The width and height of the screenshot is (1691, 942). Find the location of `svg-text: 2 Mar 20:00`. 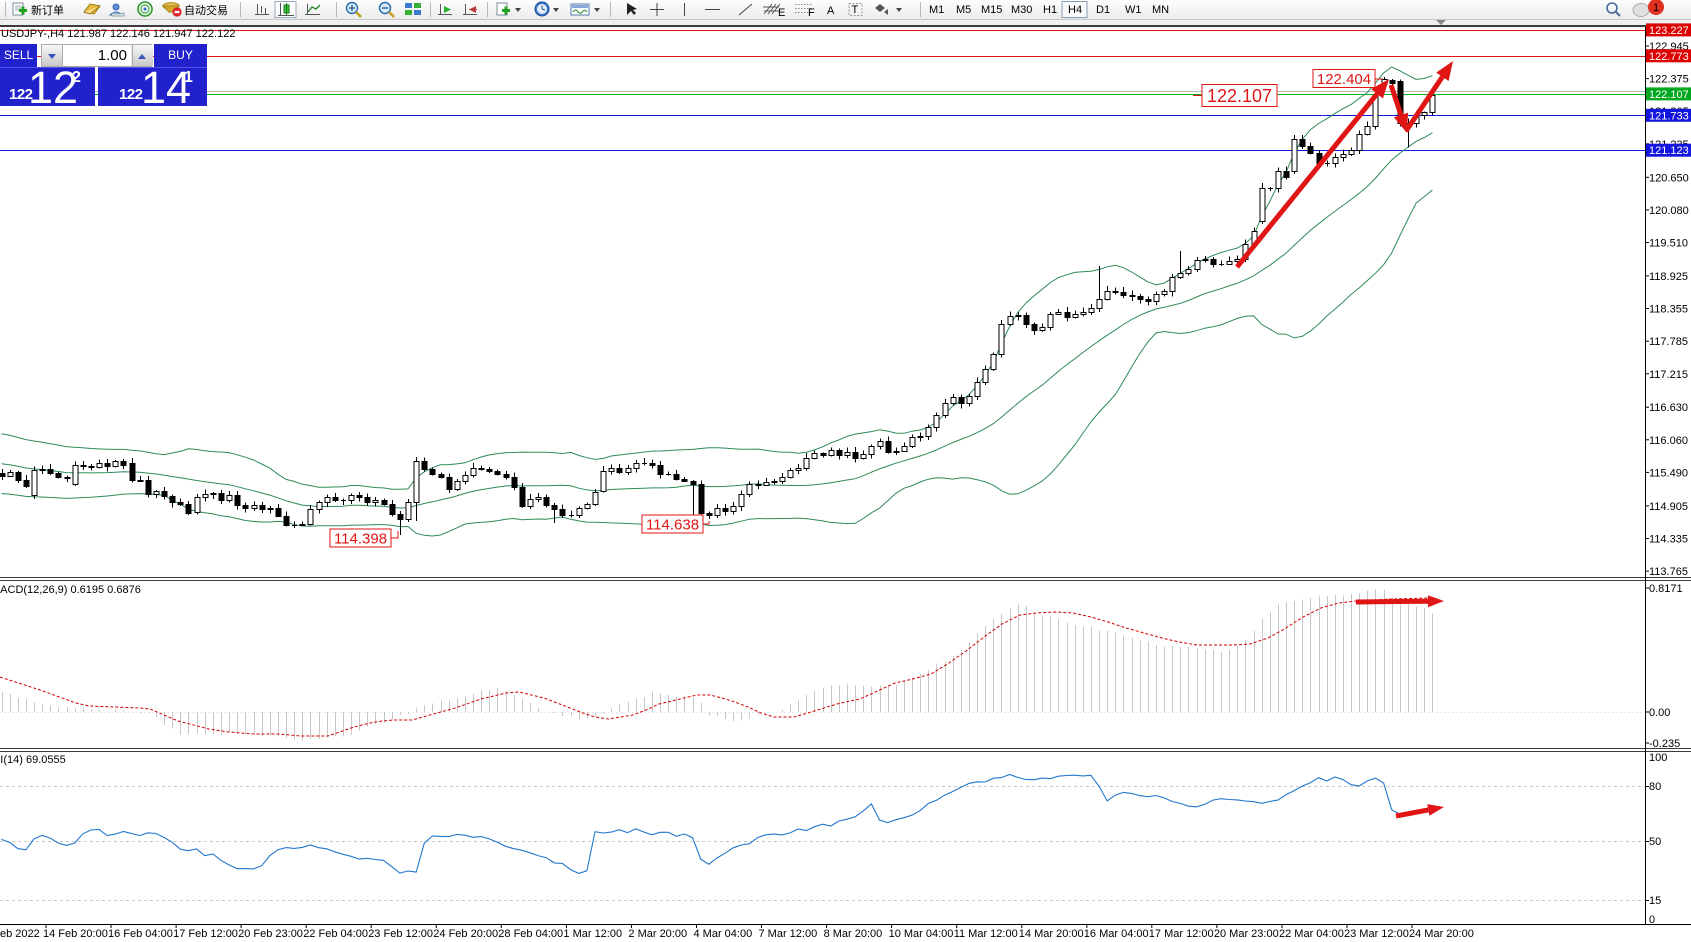

svg-text: 2 Mar 20:00 is located at coordinates (657, 934).